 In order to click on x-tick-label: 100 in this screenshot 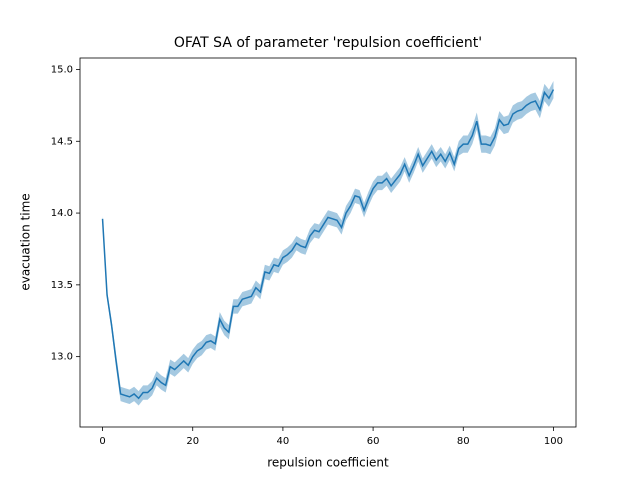, I will do `click(553, 441)`.